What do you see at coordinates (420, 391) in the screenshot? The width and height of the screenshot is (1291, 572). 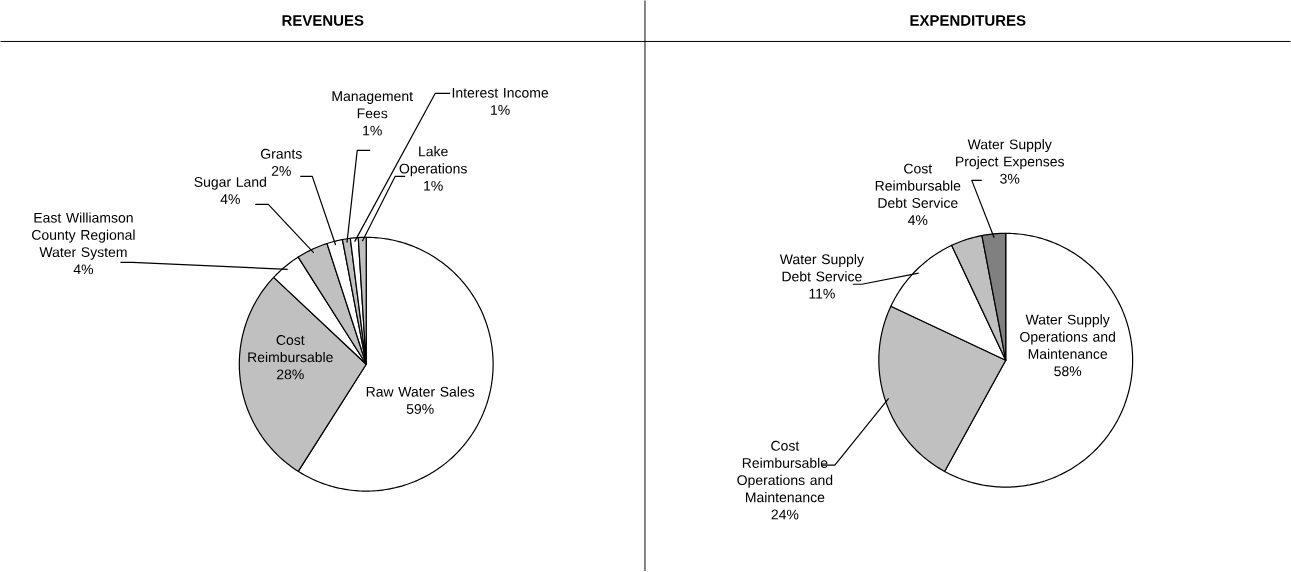 I see `slice-label: Raw Water Sales` at bounding box center [420, 391].